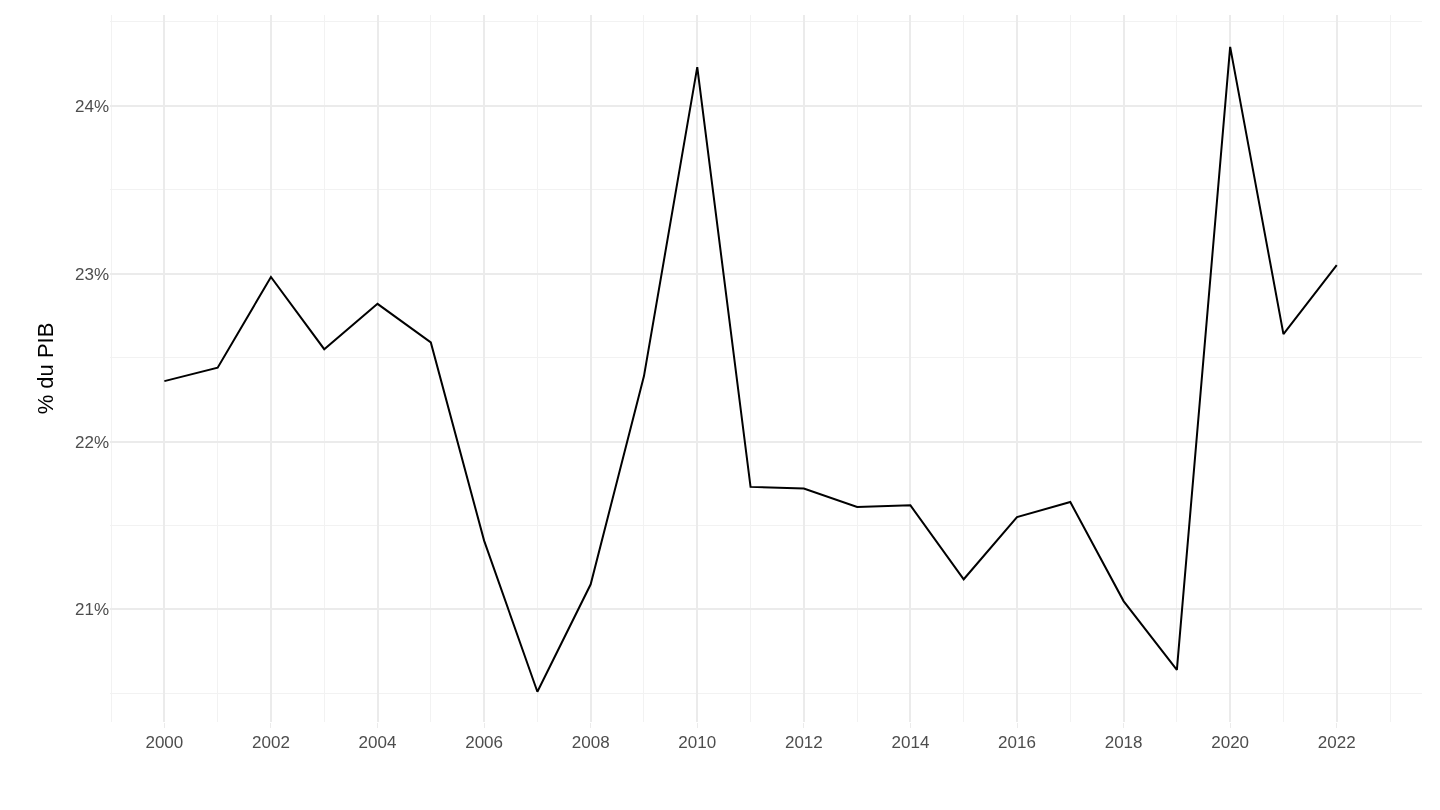 This screenshot has height=810, width=1440. What do you see at coordinates (91, 442) in the screenshot?
I see `y-tick-label: 22%` at bounding box center [91, 442].